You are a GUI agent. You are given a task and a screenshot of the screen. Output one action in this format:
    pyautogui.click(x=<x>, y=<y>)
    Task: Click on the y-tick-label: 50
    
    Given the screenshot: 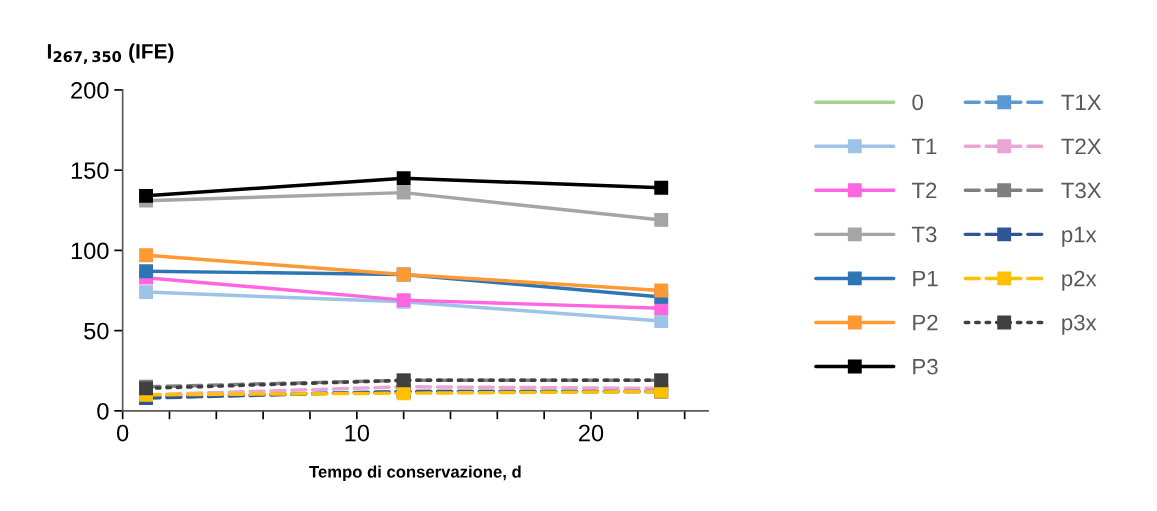 What is the action you would take?
    pyautogui.click(x=96, y=331)
    